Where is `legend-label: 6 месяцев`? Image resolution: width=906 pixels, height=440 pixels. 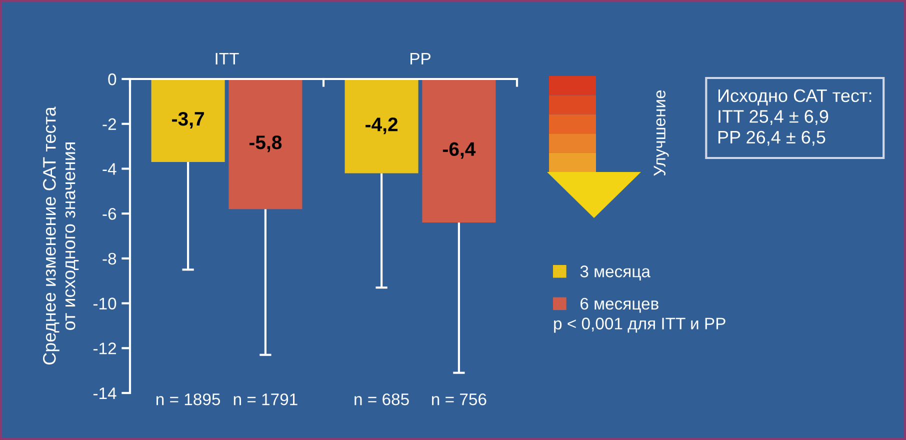
legend-label: 6 месяцев is located at coordinates (619, 305).